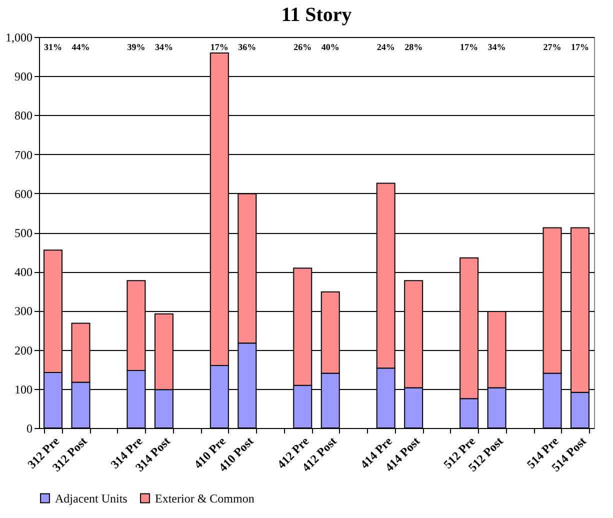  I want to click on annotation: 44%, so click(81, 47).